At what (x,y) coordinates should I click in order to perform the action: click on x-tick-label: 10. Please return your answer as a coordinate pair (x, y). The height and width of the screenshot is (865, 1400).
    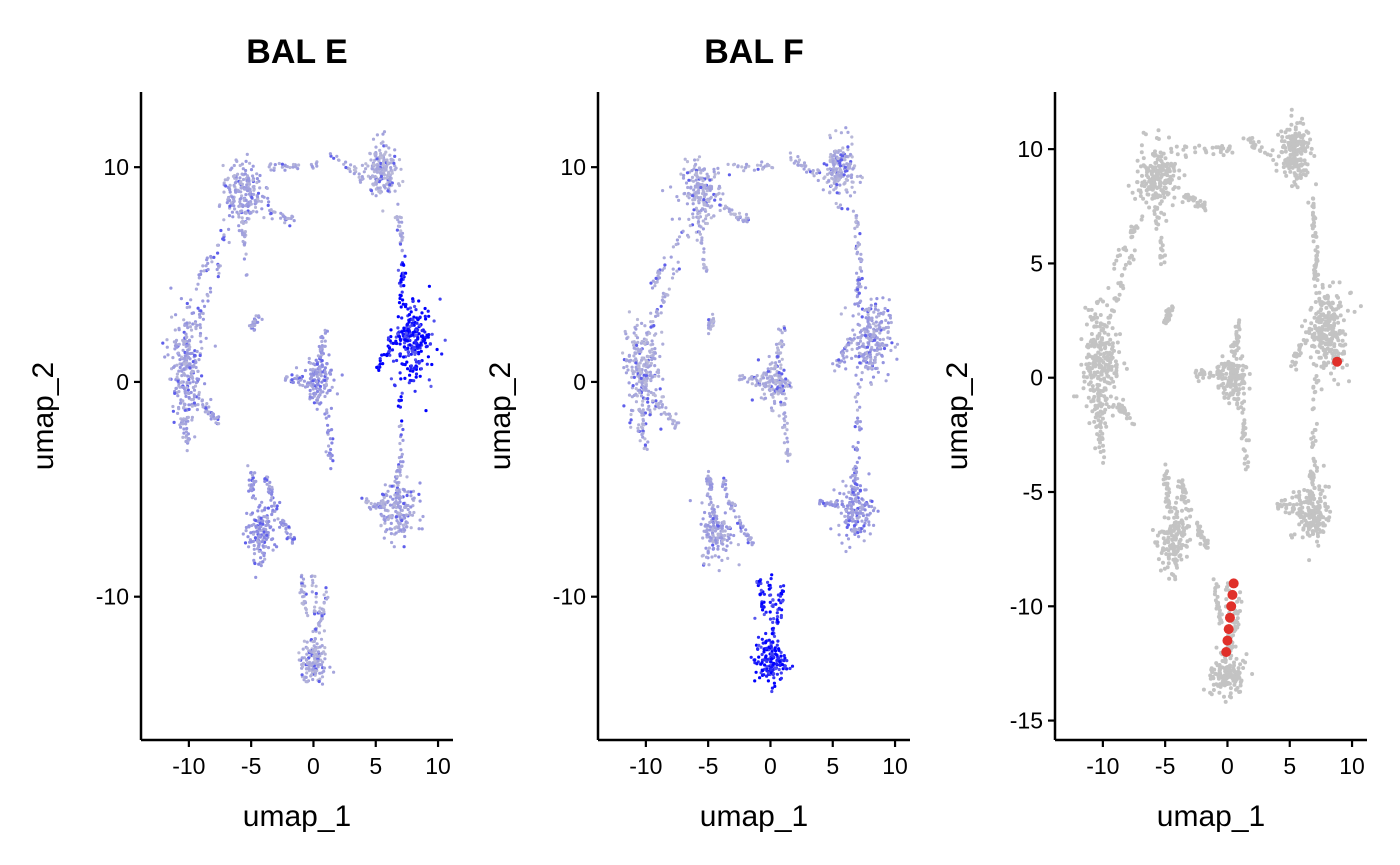
    Looking at the image, I should click on (895, 766).